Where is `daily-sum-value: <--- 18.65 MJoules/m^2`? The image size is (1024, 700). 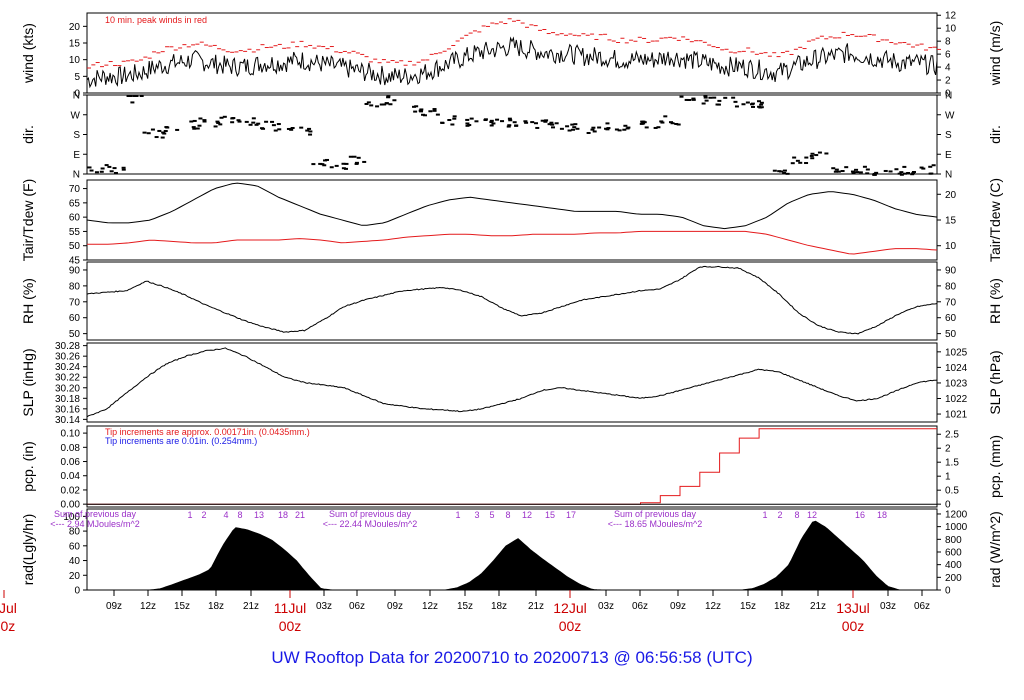 daily-sum-value: <--- 18.65 MJoules/m^2 is located at coordinates (655, 524).